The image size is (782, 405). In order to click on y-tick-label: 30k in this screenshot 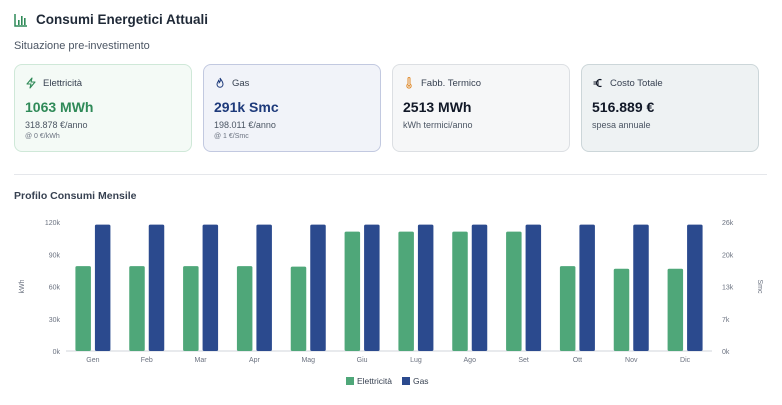, I will do `click(55, 320)`.